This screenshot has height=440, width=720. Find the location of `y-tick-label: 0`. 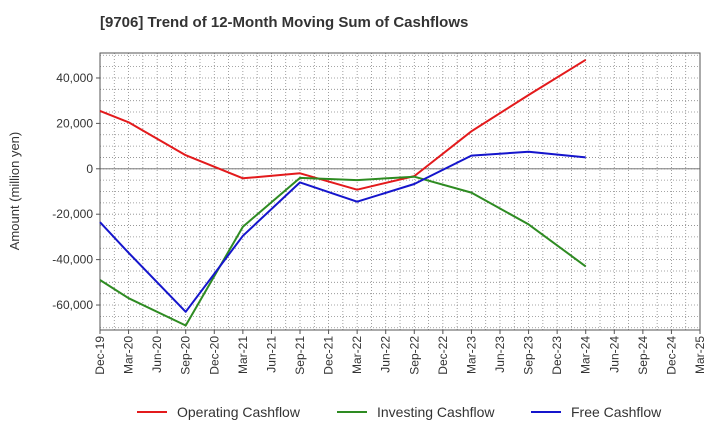

y-tick-label: 0 is located at coordinates (89, 169).